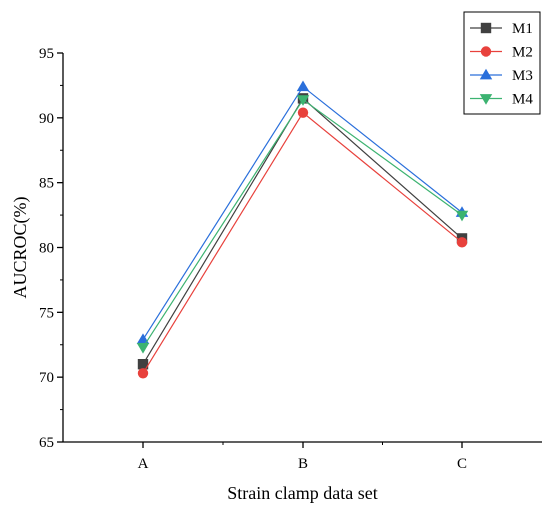  What do you see at coordinates (143, 464) in the screenshot?
I see `x-tick-label: A` at bounding box center [143, 464].